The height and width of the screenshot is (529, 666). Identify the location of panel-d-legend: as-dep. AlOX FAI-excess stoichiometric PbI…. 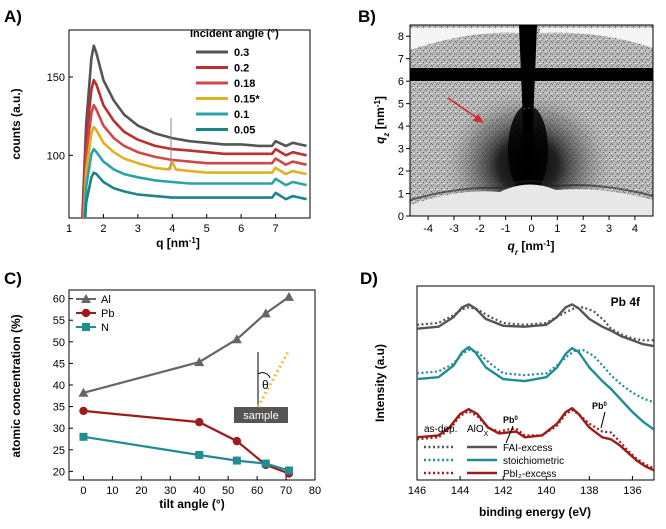
(494, 452).